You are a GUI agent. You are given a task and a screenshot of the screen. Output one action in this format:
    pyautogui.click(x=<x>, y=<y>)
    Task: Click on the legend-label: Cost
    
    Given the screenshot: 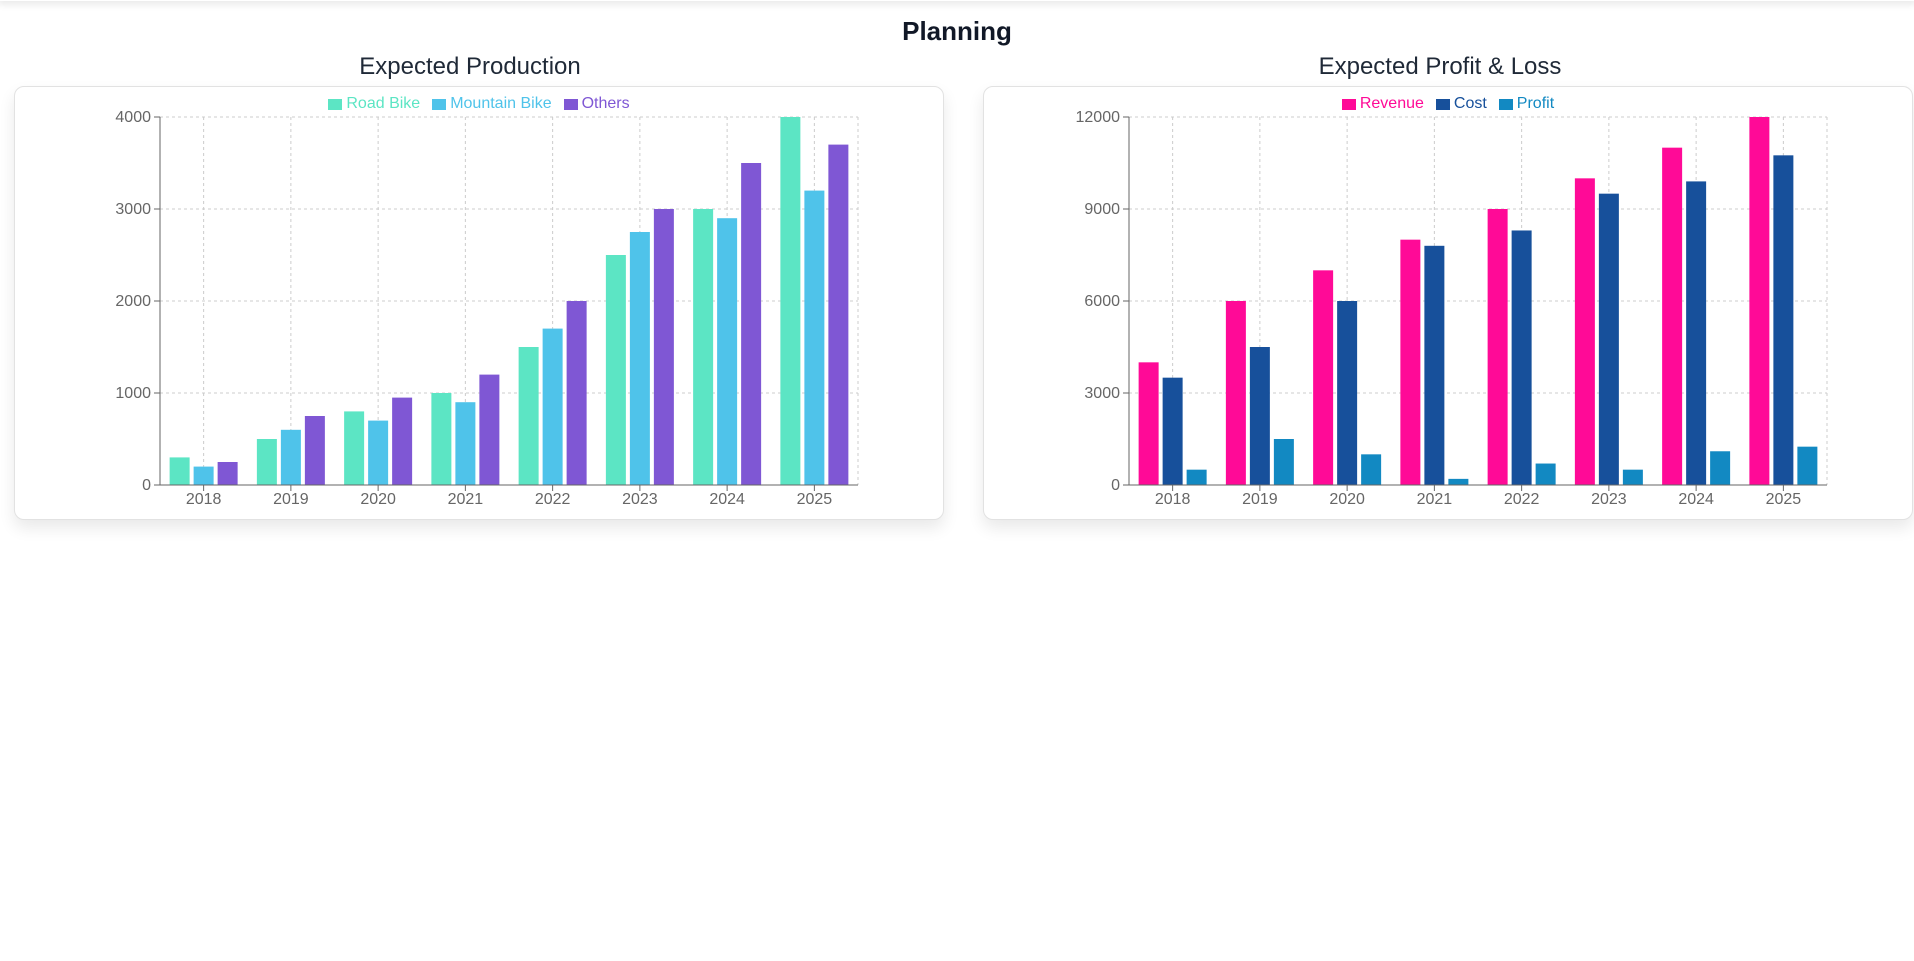 What is the action you would take?
    pyautogui.click(x=1470, y=103)
    